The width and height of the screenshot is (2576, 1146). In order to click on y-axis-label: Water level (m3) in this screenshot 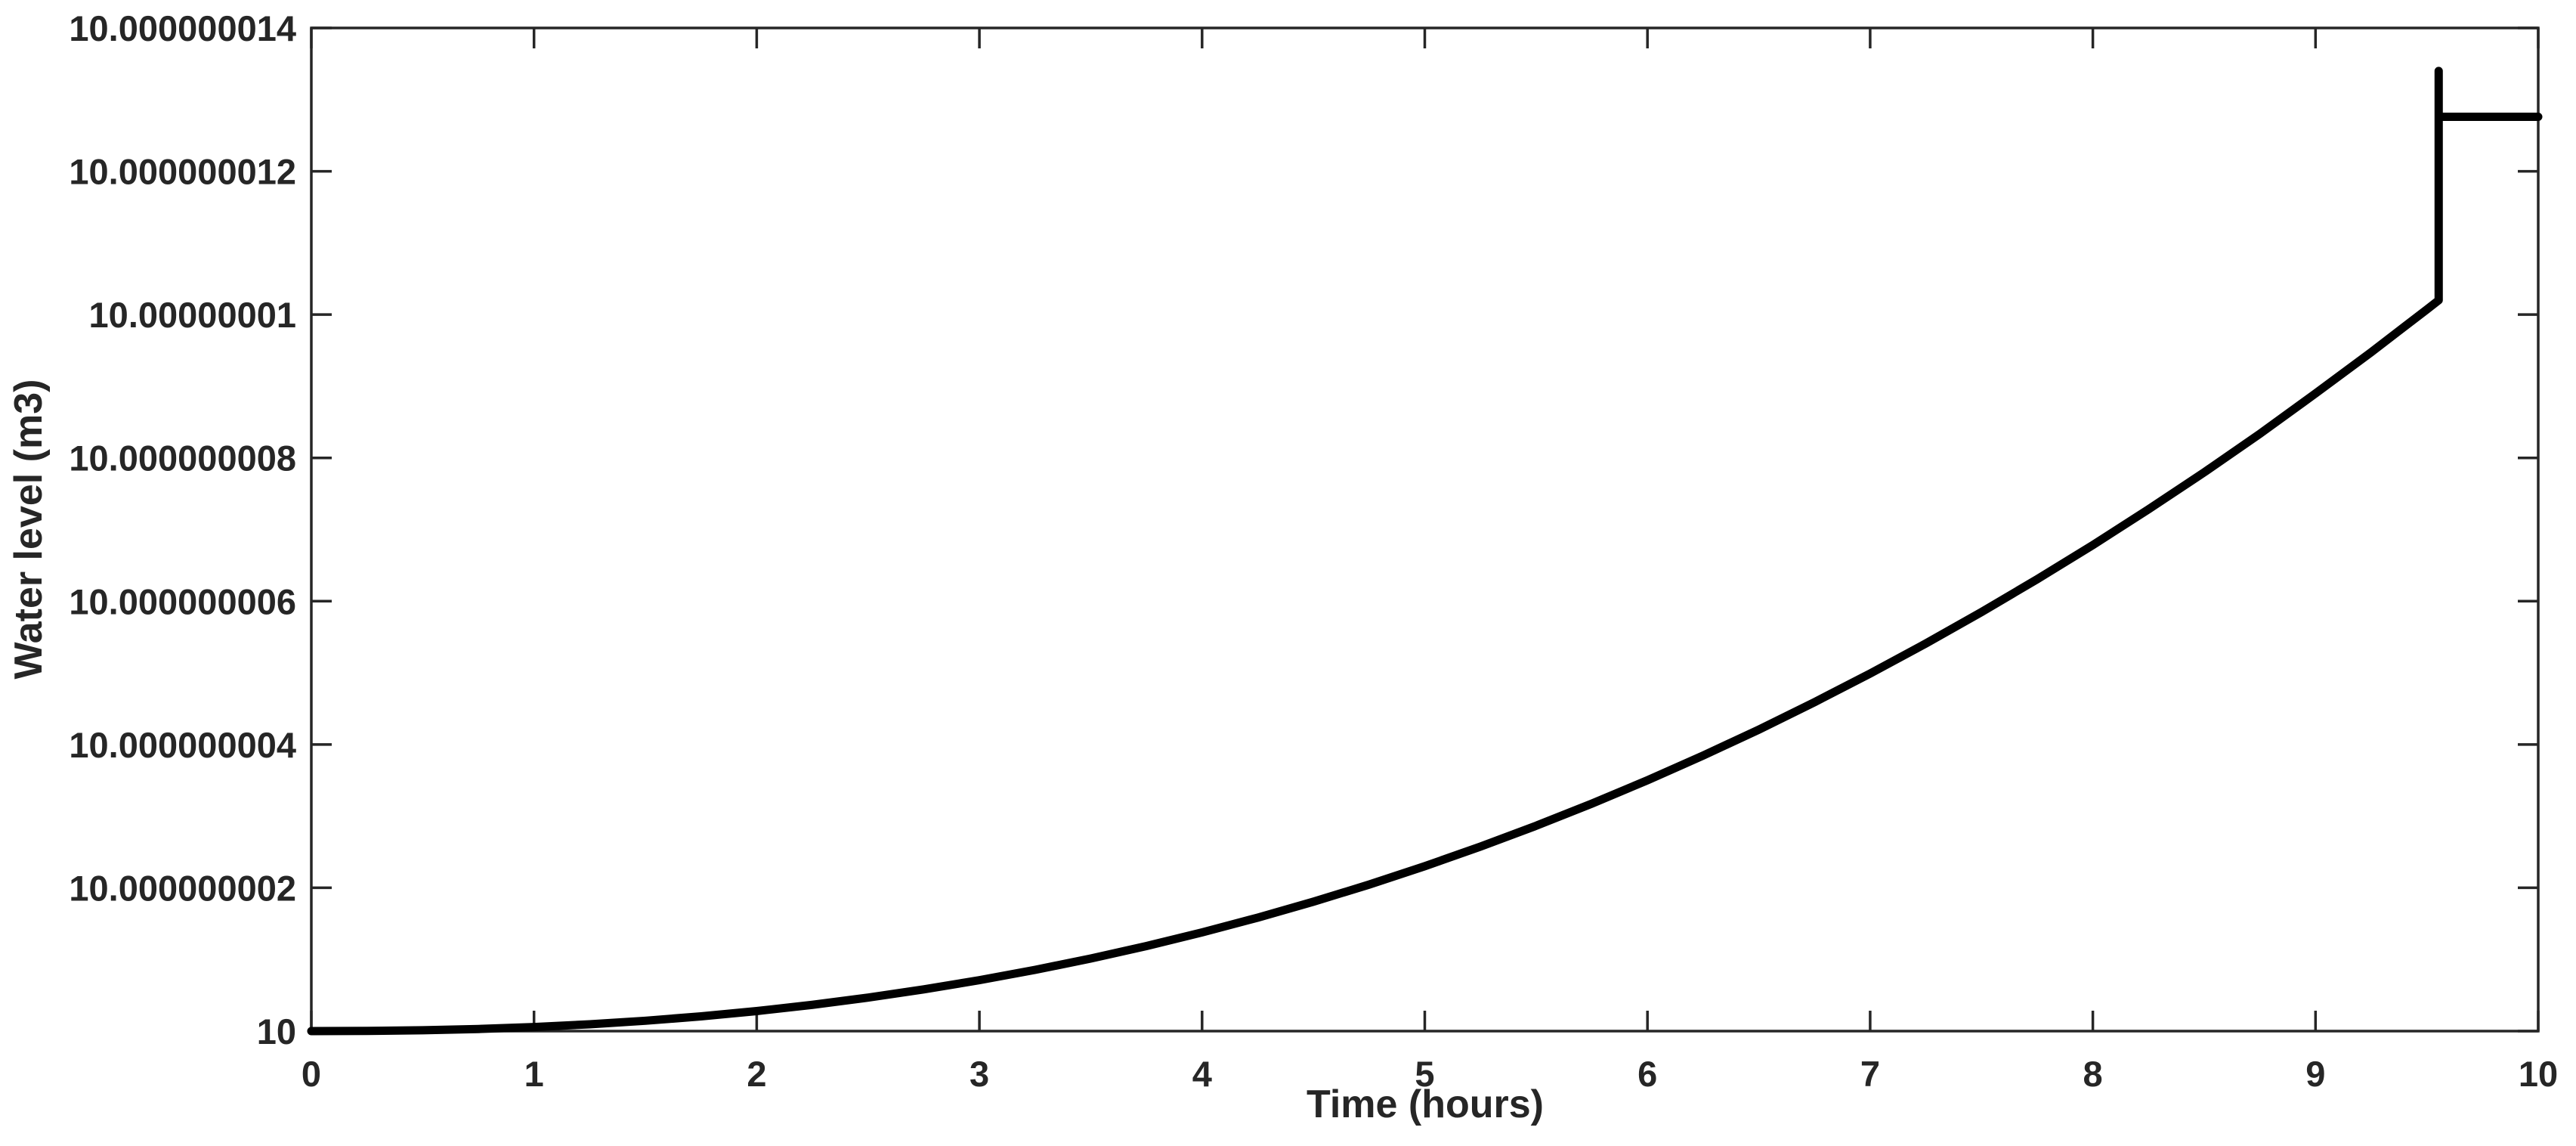, I will do `click(29, 529)`.